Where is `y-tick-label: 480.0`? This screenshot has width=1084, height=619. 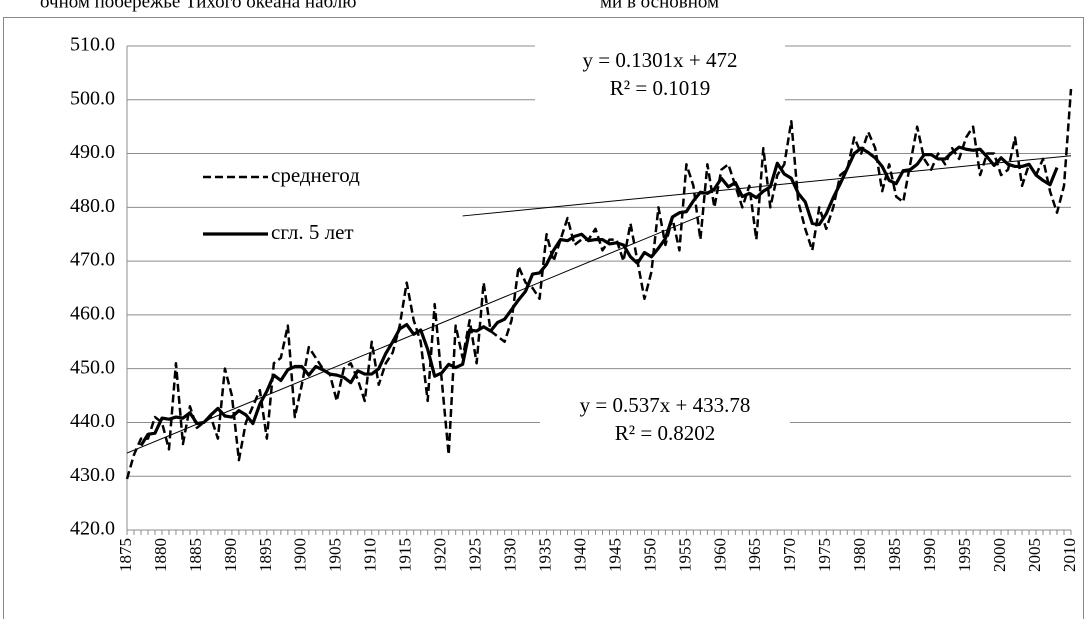
y-tick-label: 480.0 is located at coordinates (92, 206).